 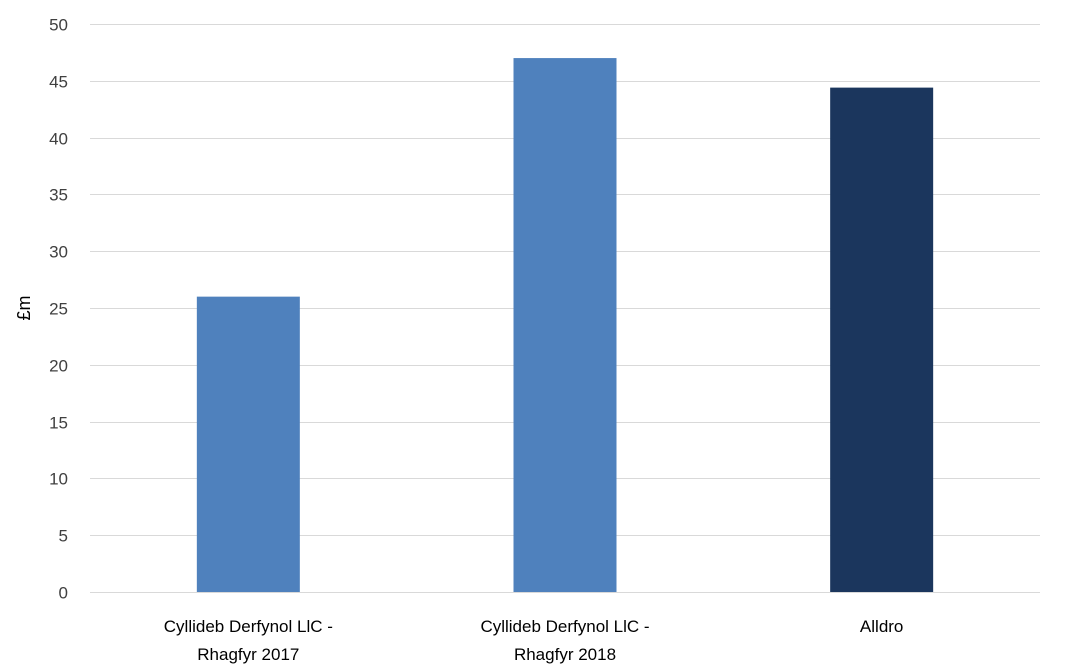 What do you see at coordinates (881, 626) in the screenshot?
I see `x-category-label: Alldro` at bounding box center [881, 626].